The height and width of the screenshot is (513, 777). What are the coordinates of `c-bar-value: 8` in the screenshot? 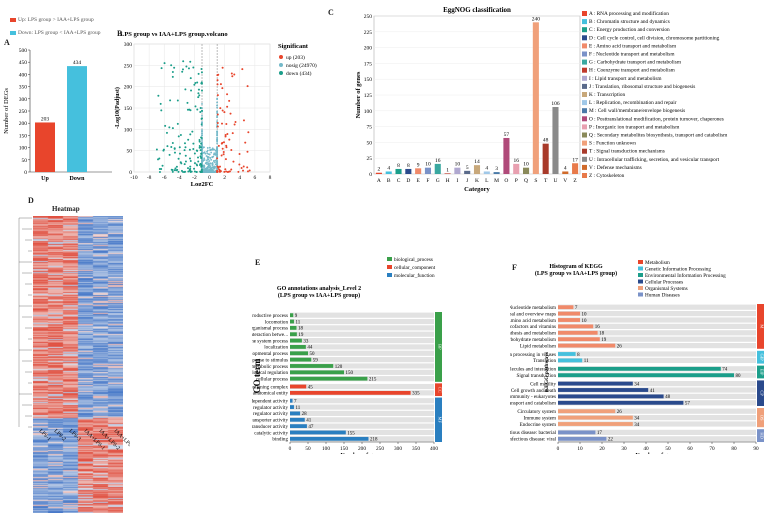 It's located at (408, 166).